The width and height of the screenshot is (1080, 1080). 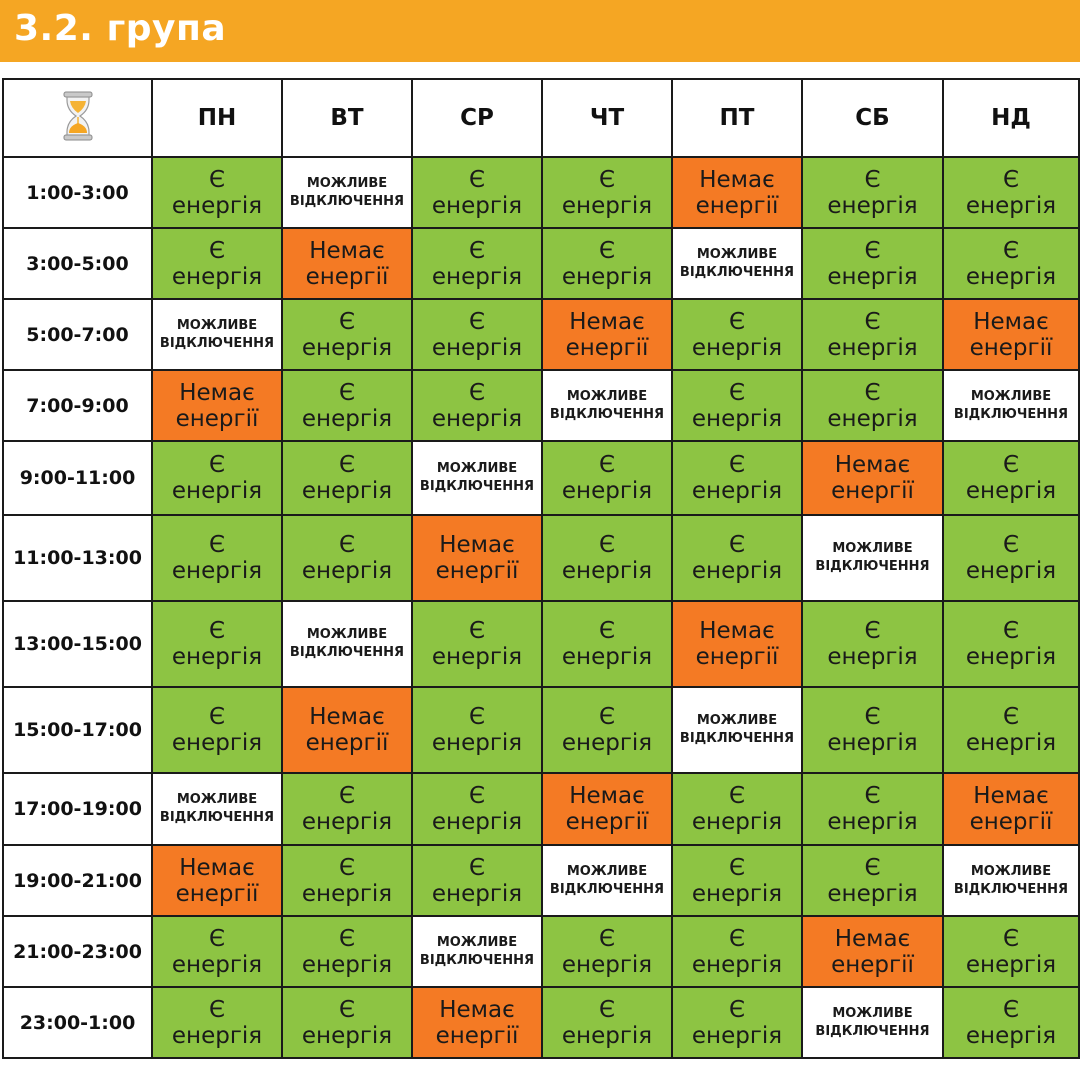 What do you see at coordinates (77, 116) in the screenshot?
I see `hourglass-icon` at bounding box center [77, 116].